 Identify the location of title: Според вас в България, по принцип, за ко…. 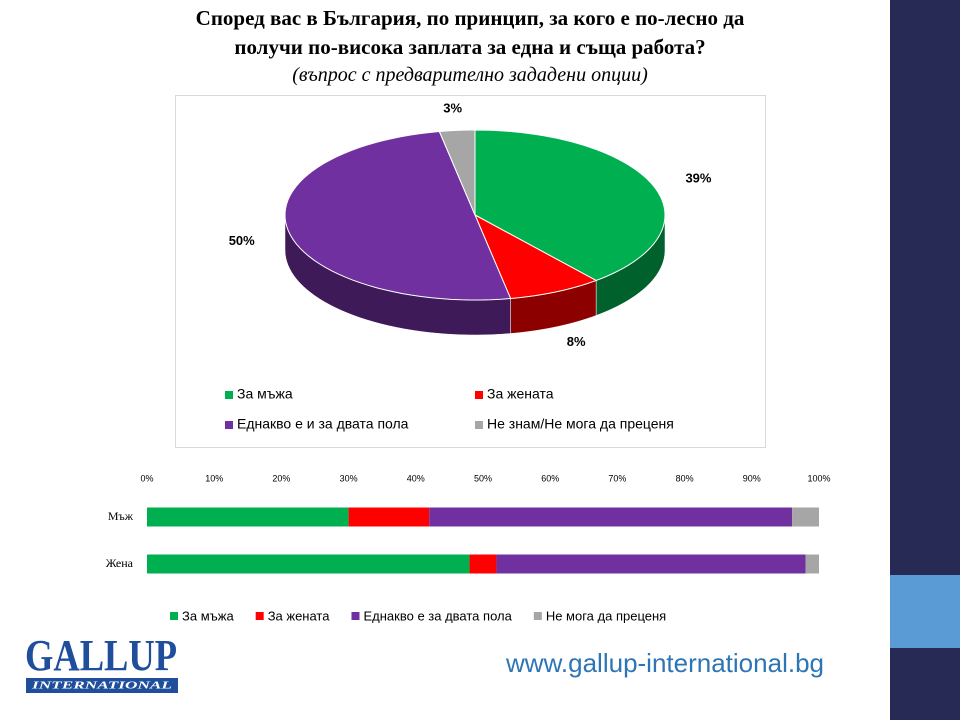
(470, 32).